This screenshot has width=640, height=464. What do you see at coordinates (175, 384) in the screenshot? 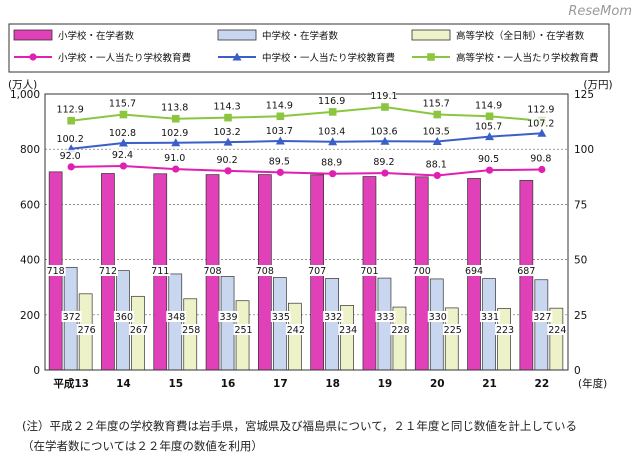
I see `x-tick-label: 15` at bounding box center [175, 384].